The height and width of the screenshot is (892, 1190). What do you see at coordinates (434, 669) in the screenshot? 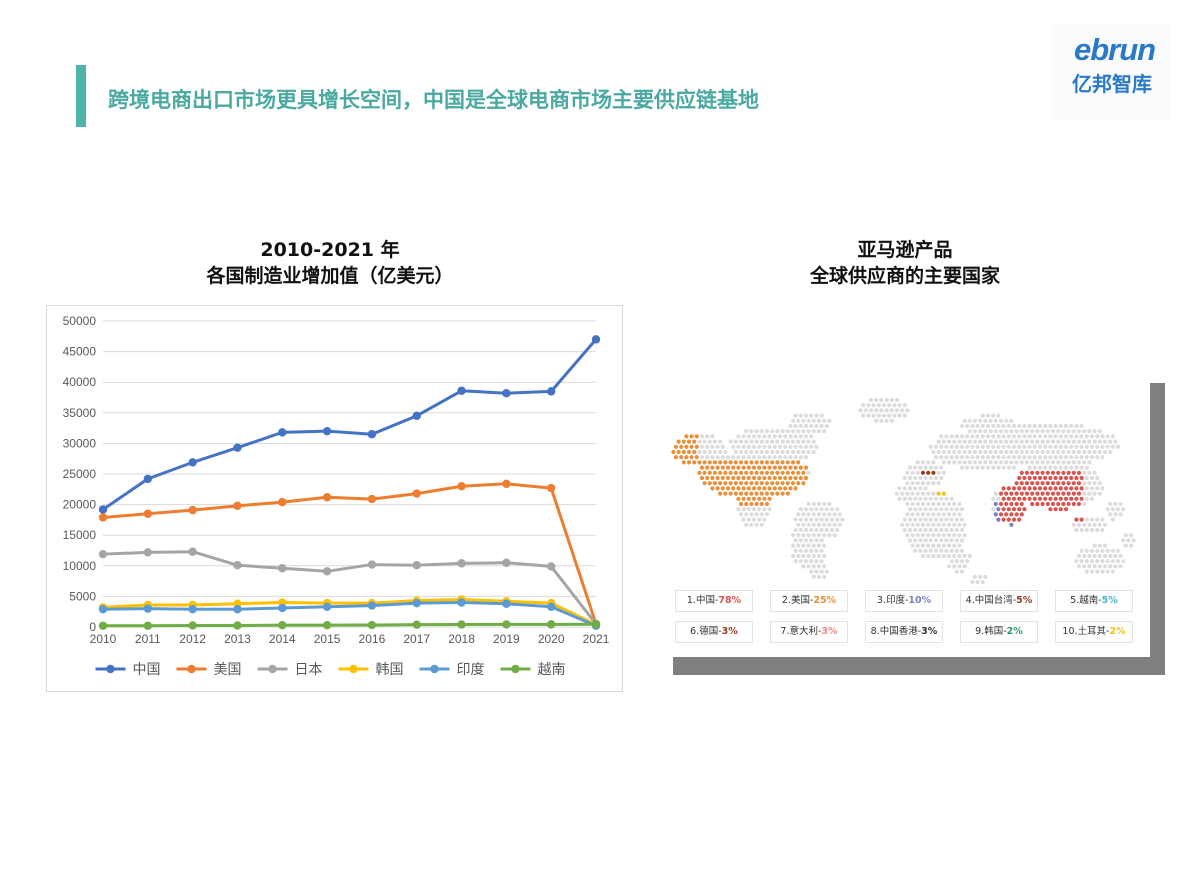
I see `legend-marker` at bounding box center [434, 669].